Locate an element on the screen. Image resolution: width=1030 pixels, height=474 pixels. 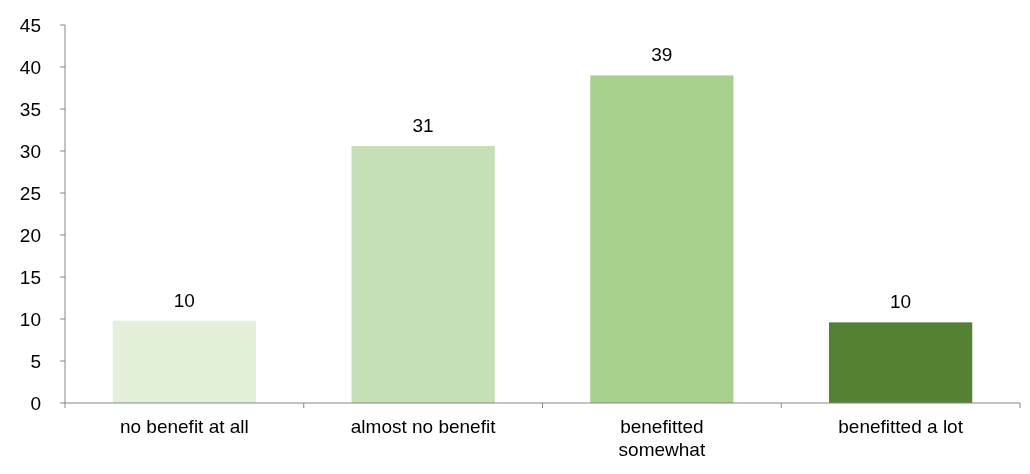
y-tick-label: 5 is located at coordinates (35, 361).